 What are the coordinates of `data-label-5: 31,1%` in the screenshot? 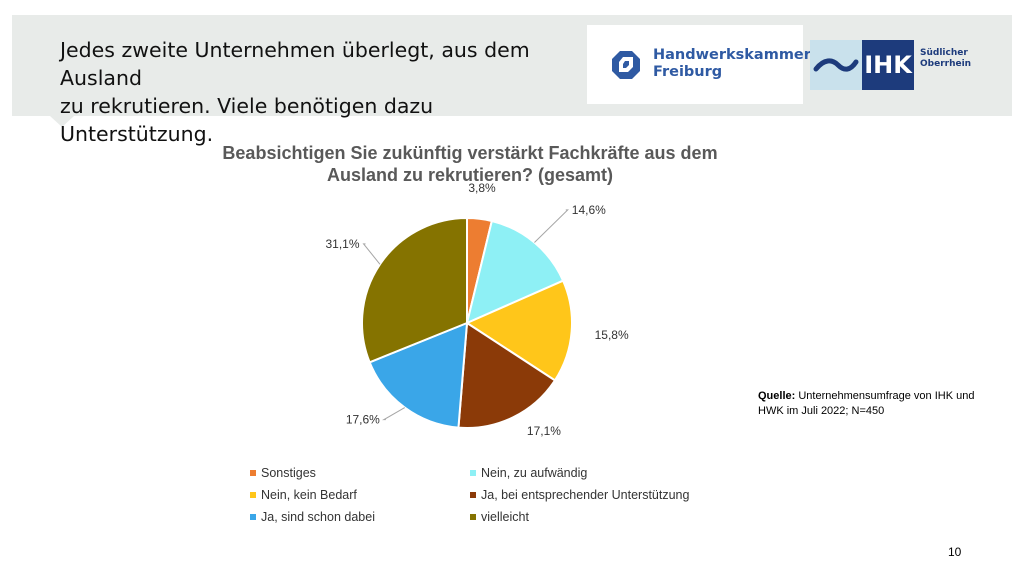 It's located at (343, 244).